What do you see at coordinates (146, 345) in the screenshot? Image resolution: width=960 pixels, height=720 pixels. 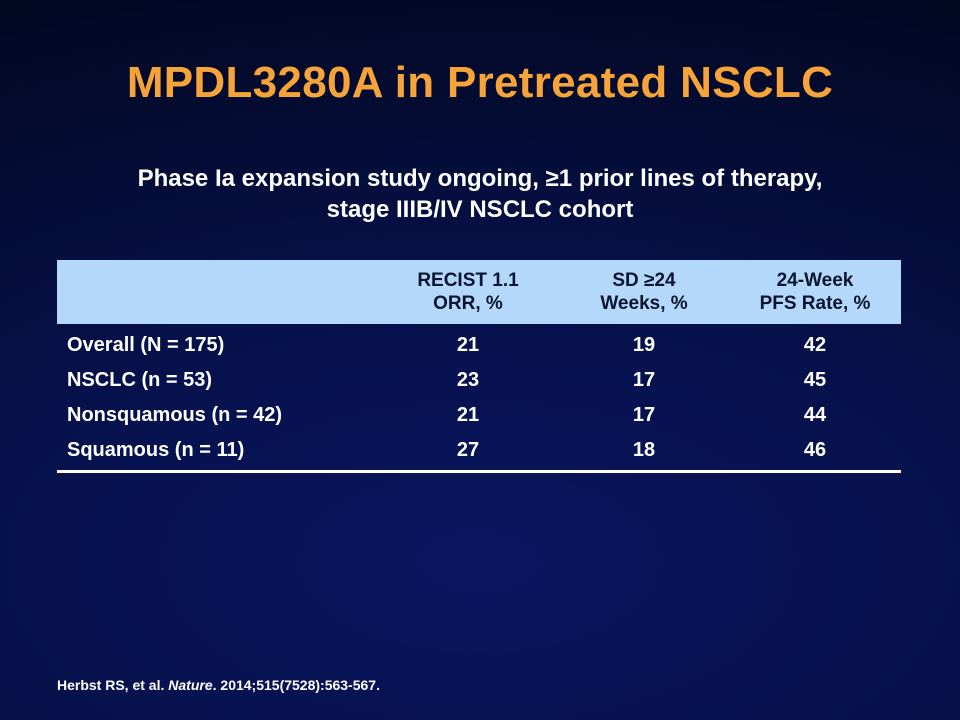 I see `row-label: Overall (N = 175)` at bounding box center [146, 345].